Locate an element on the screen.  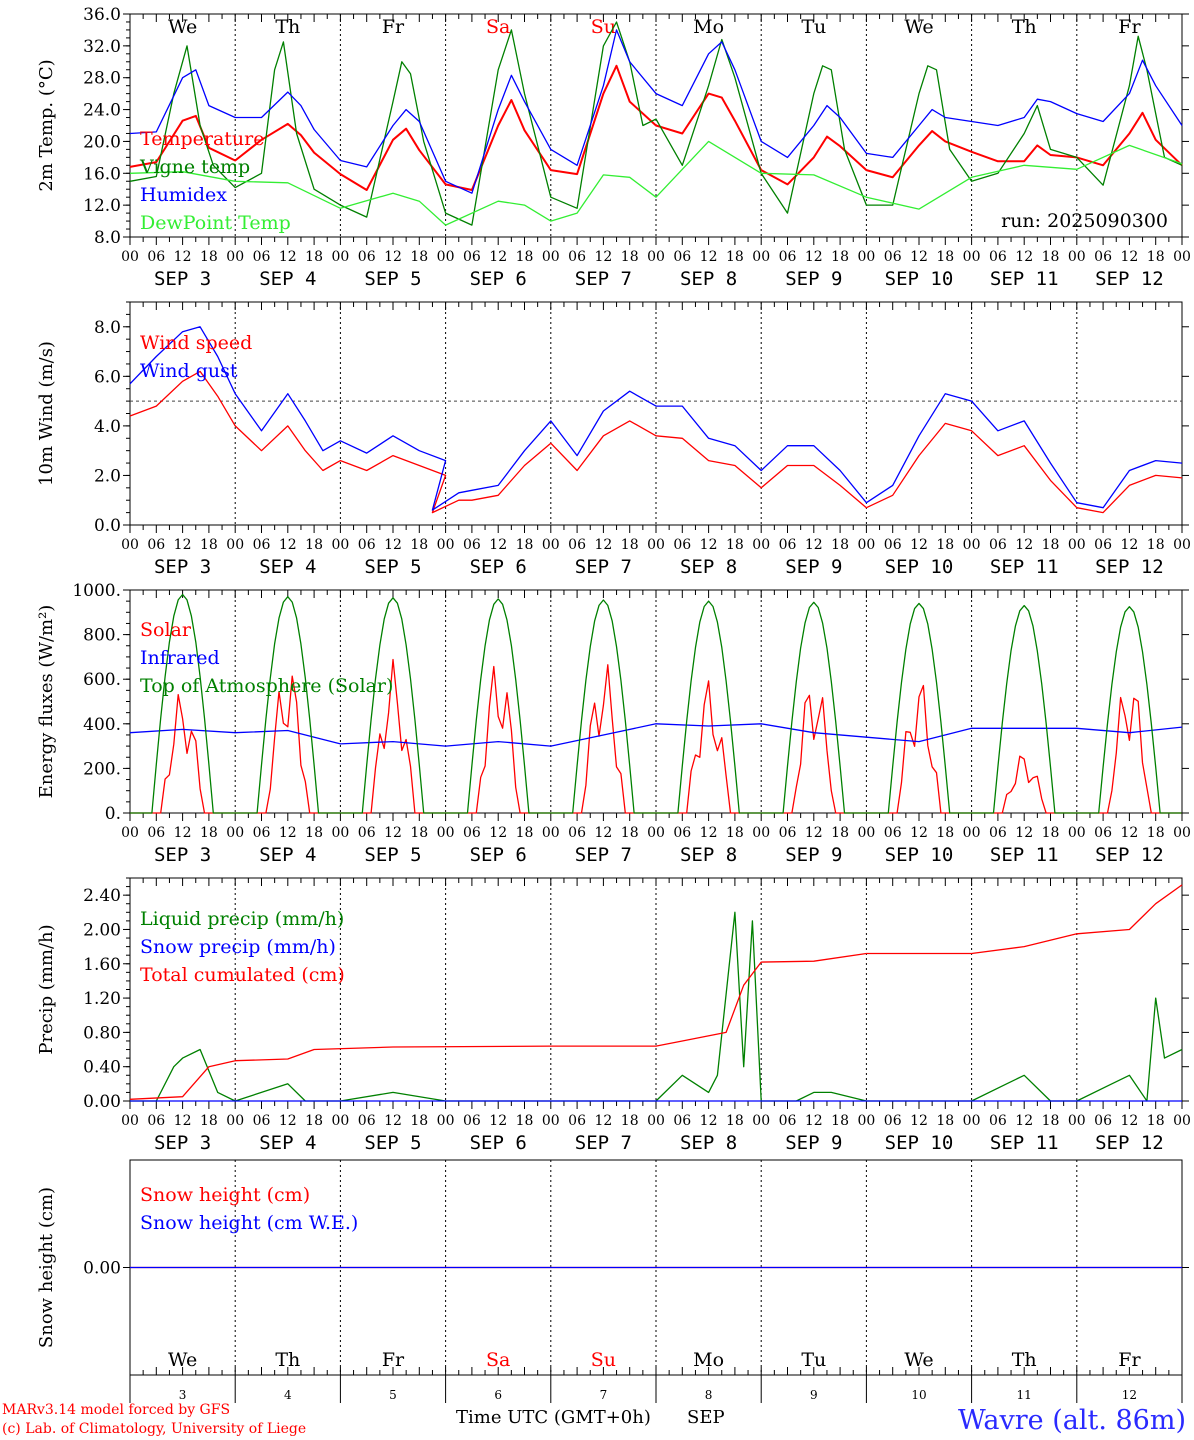
x-date-label: SEP 10 is located at coordinates (919, 1143).